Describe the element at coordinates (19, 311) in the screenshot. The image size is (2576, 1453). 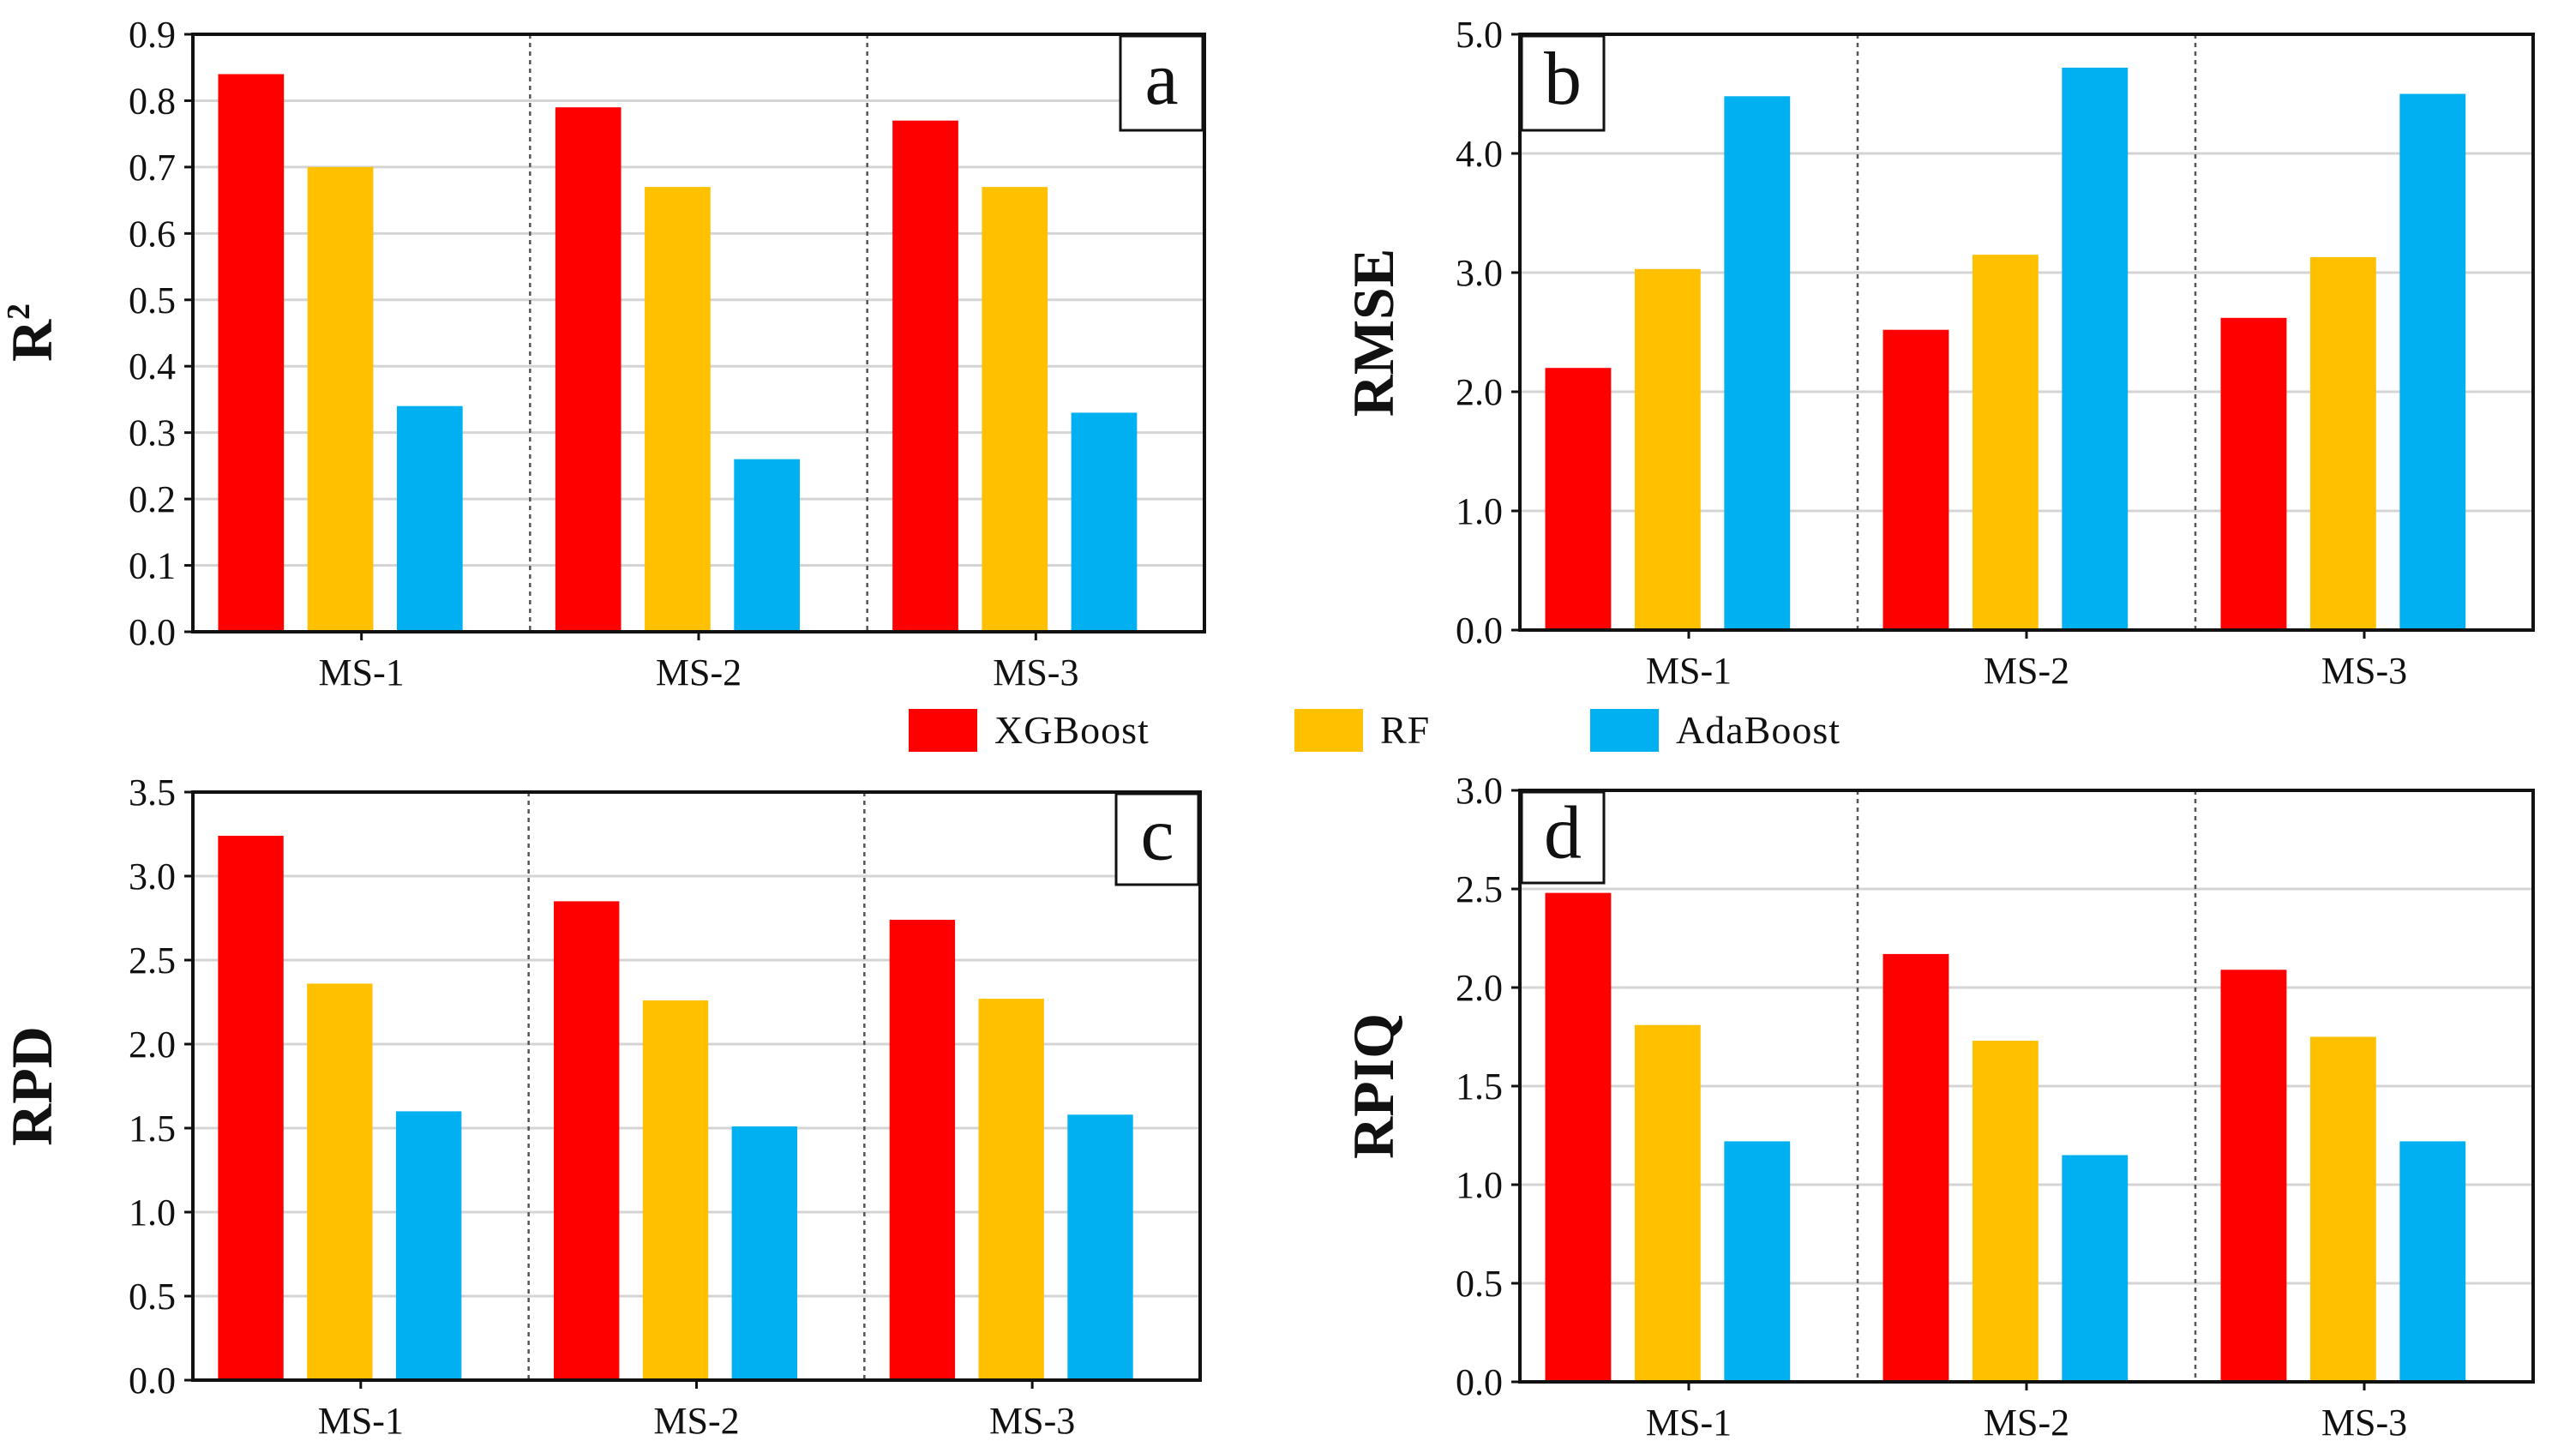
I see `y-axis-title-superscript: 2` at that location.